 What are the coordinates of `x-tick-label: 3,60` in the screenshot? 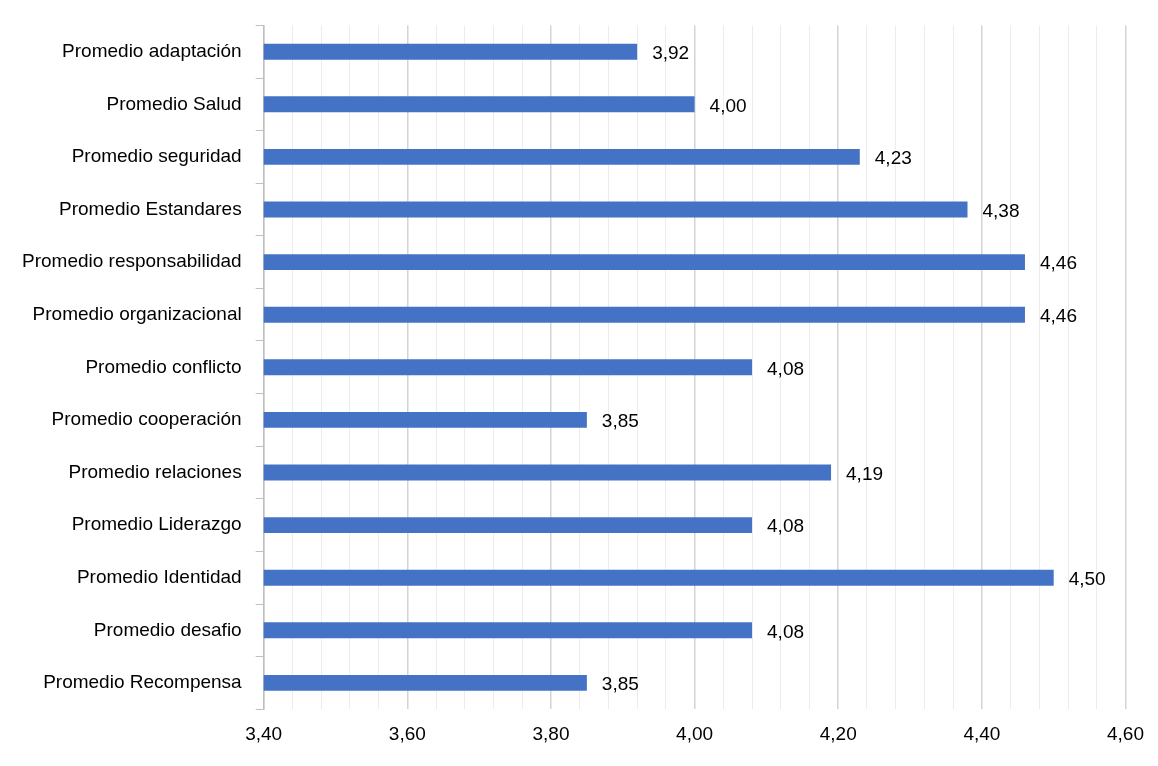 It's located at (407, 733).